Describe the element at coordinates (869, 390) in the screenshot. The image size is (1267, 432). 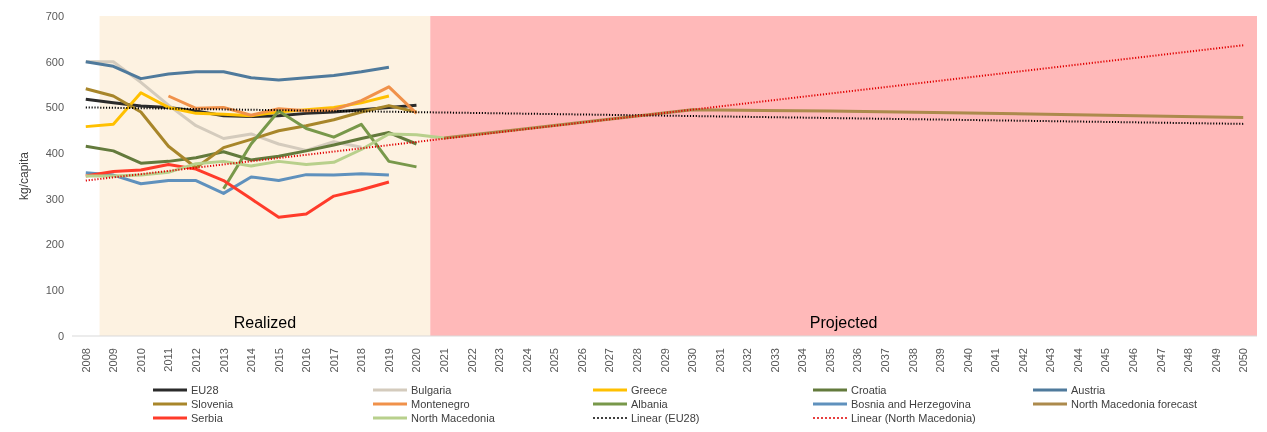
I see `legend-label: Croatia` at that location.